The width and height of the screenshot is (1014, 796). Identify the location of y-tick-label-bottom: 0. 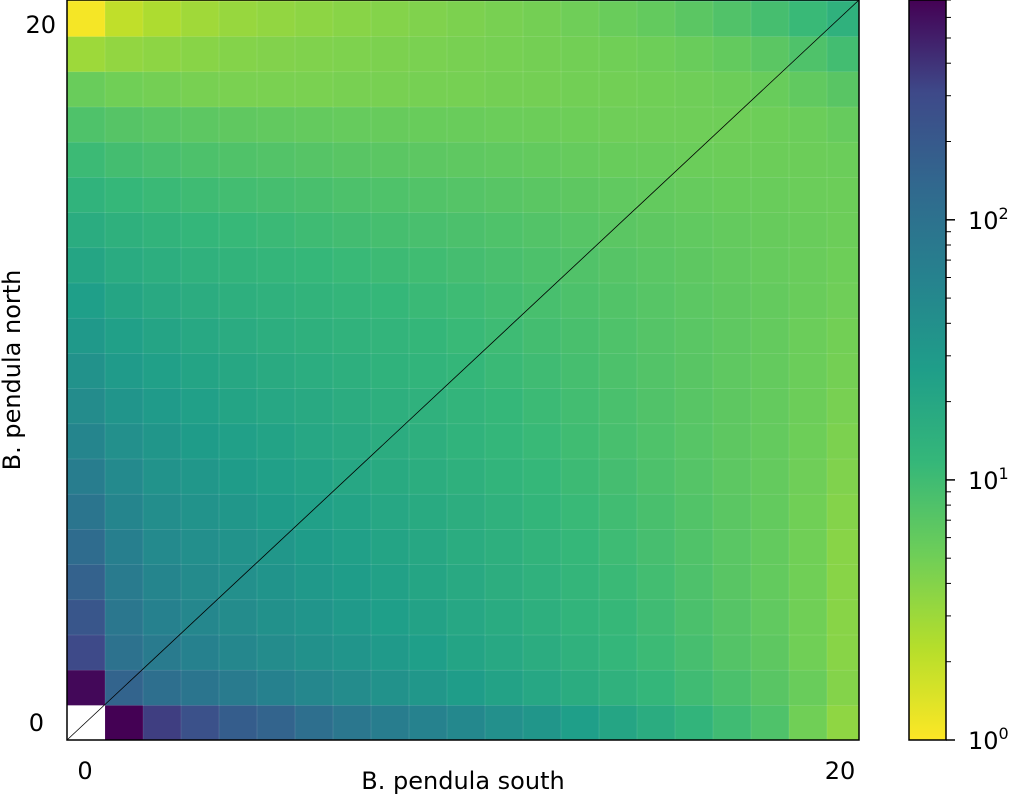
(36, 723).